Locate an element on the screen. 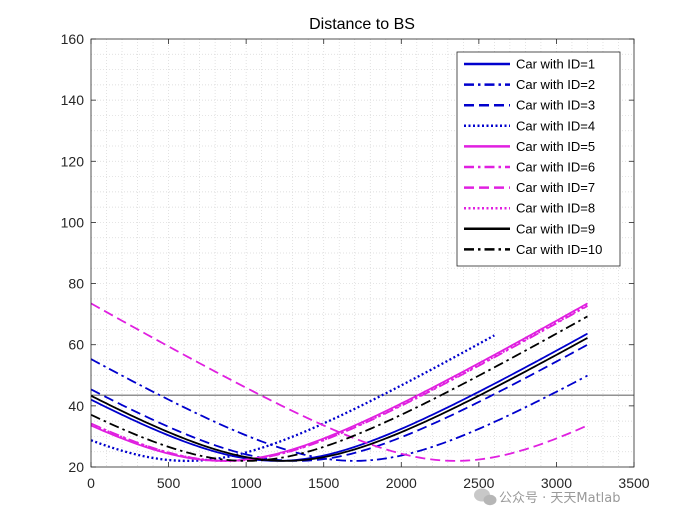 The height and width of the screenshot is (525, 700). legend-label-8: Car with ID=8 is located at coordinates (555, 208).